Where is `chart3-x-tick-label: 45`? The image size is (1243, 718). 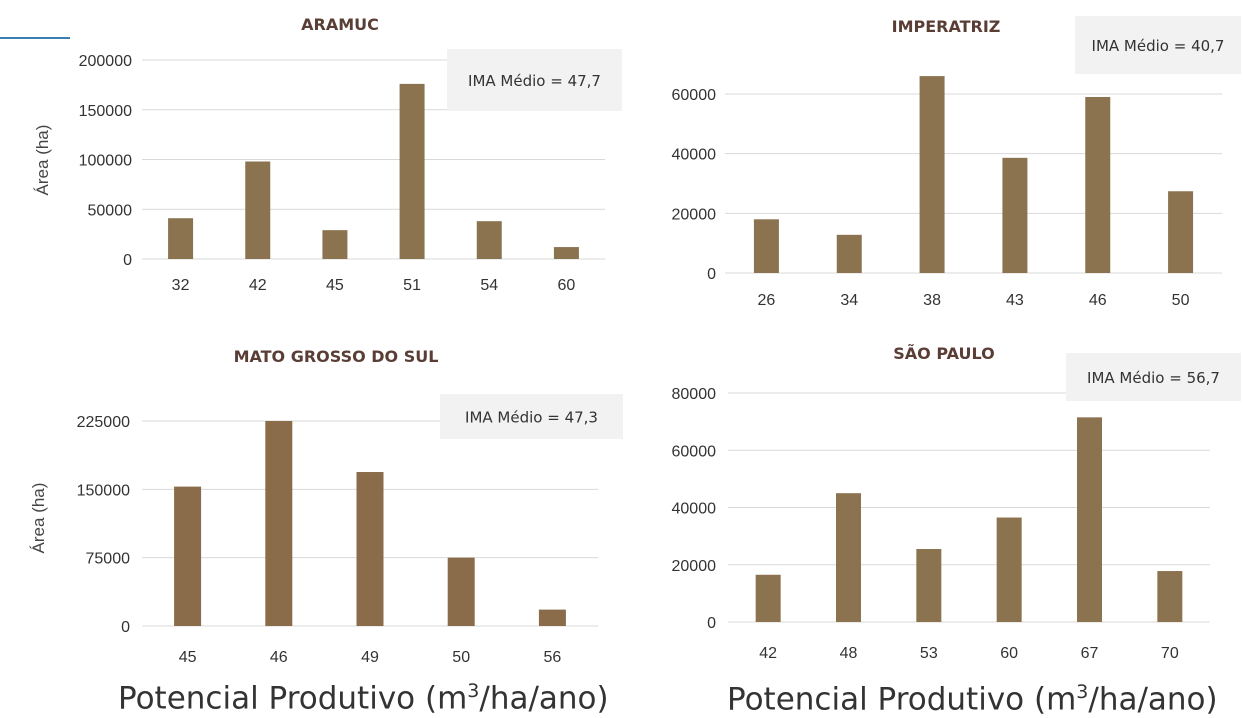 chart3-x-tick-label: 45 is located at coordinates (188, 657).